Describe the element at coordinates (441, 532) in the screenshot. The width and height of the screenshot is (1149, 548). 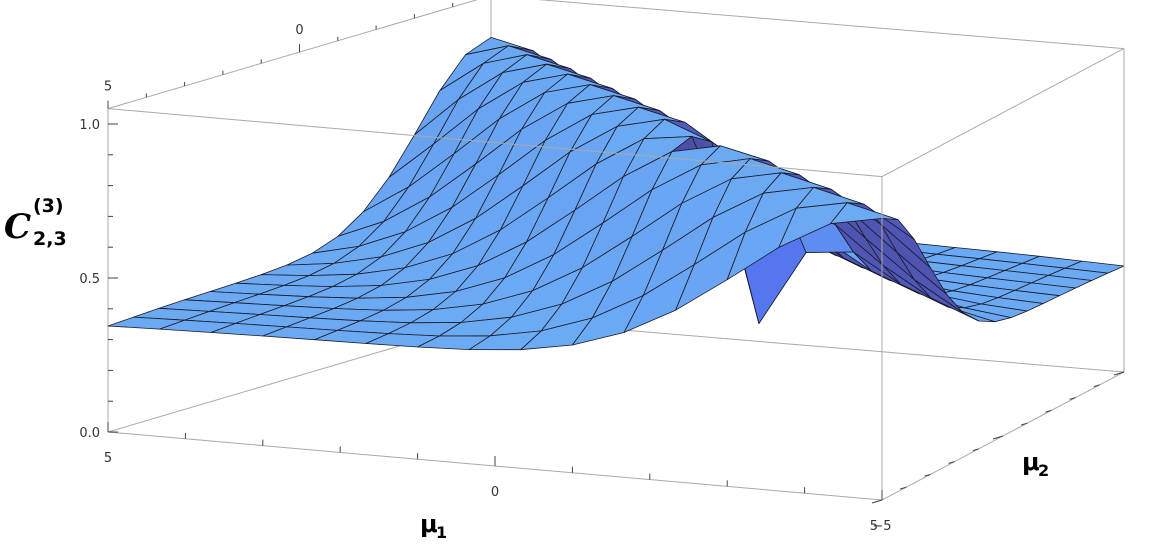
I see `mu1-axis-label-subscript: 1` at that location.